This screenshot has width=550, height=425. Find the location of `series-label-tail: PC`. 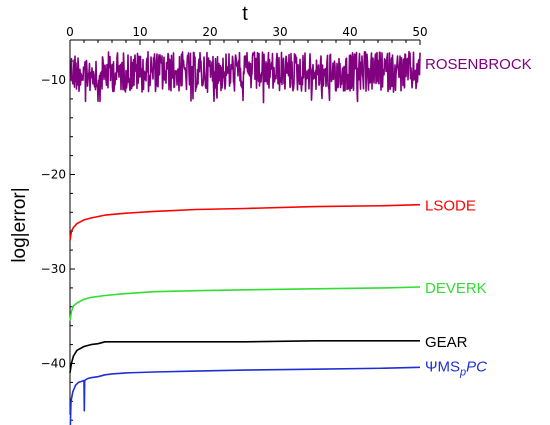

series-label-tail: PC is located at coordinates (476, 366).